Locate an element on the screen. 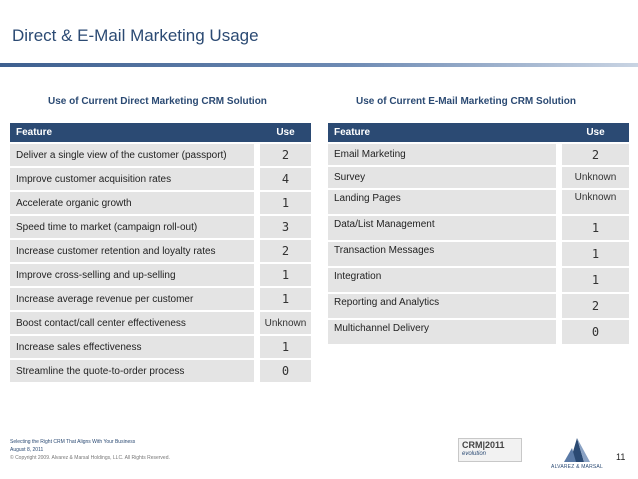  feature-cell: Transaction Messages is located at coordinates (442, 254).